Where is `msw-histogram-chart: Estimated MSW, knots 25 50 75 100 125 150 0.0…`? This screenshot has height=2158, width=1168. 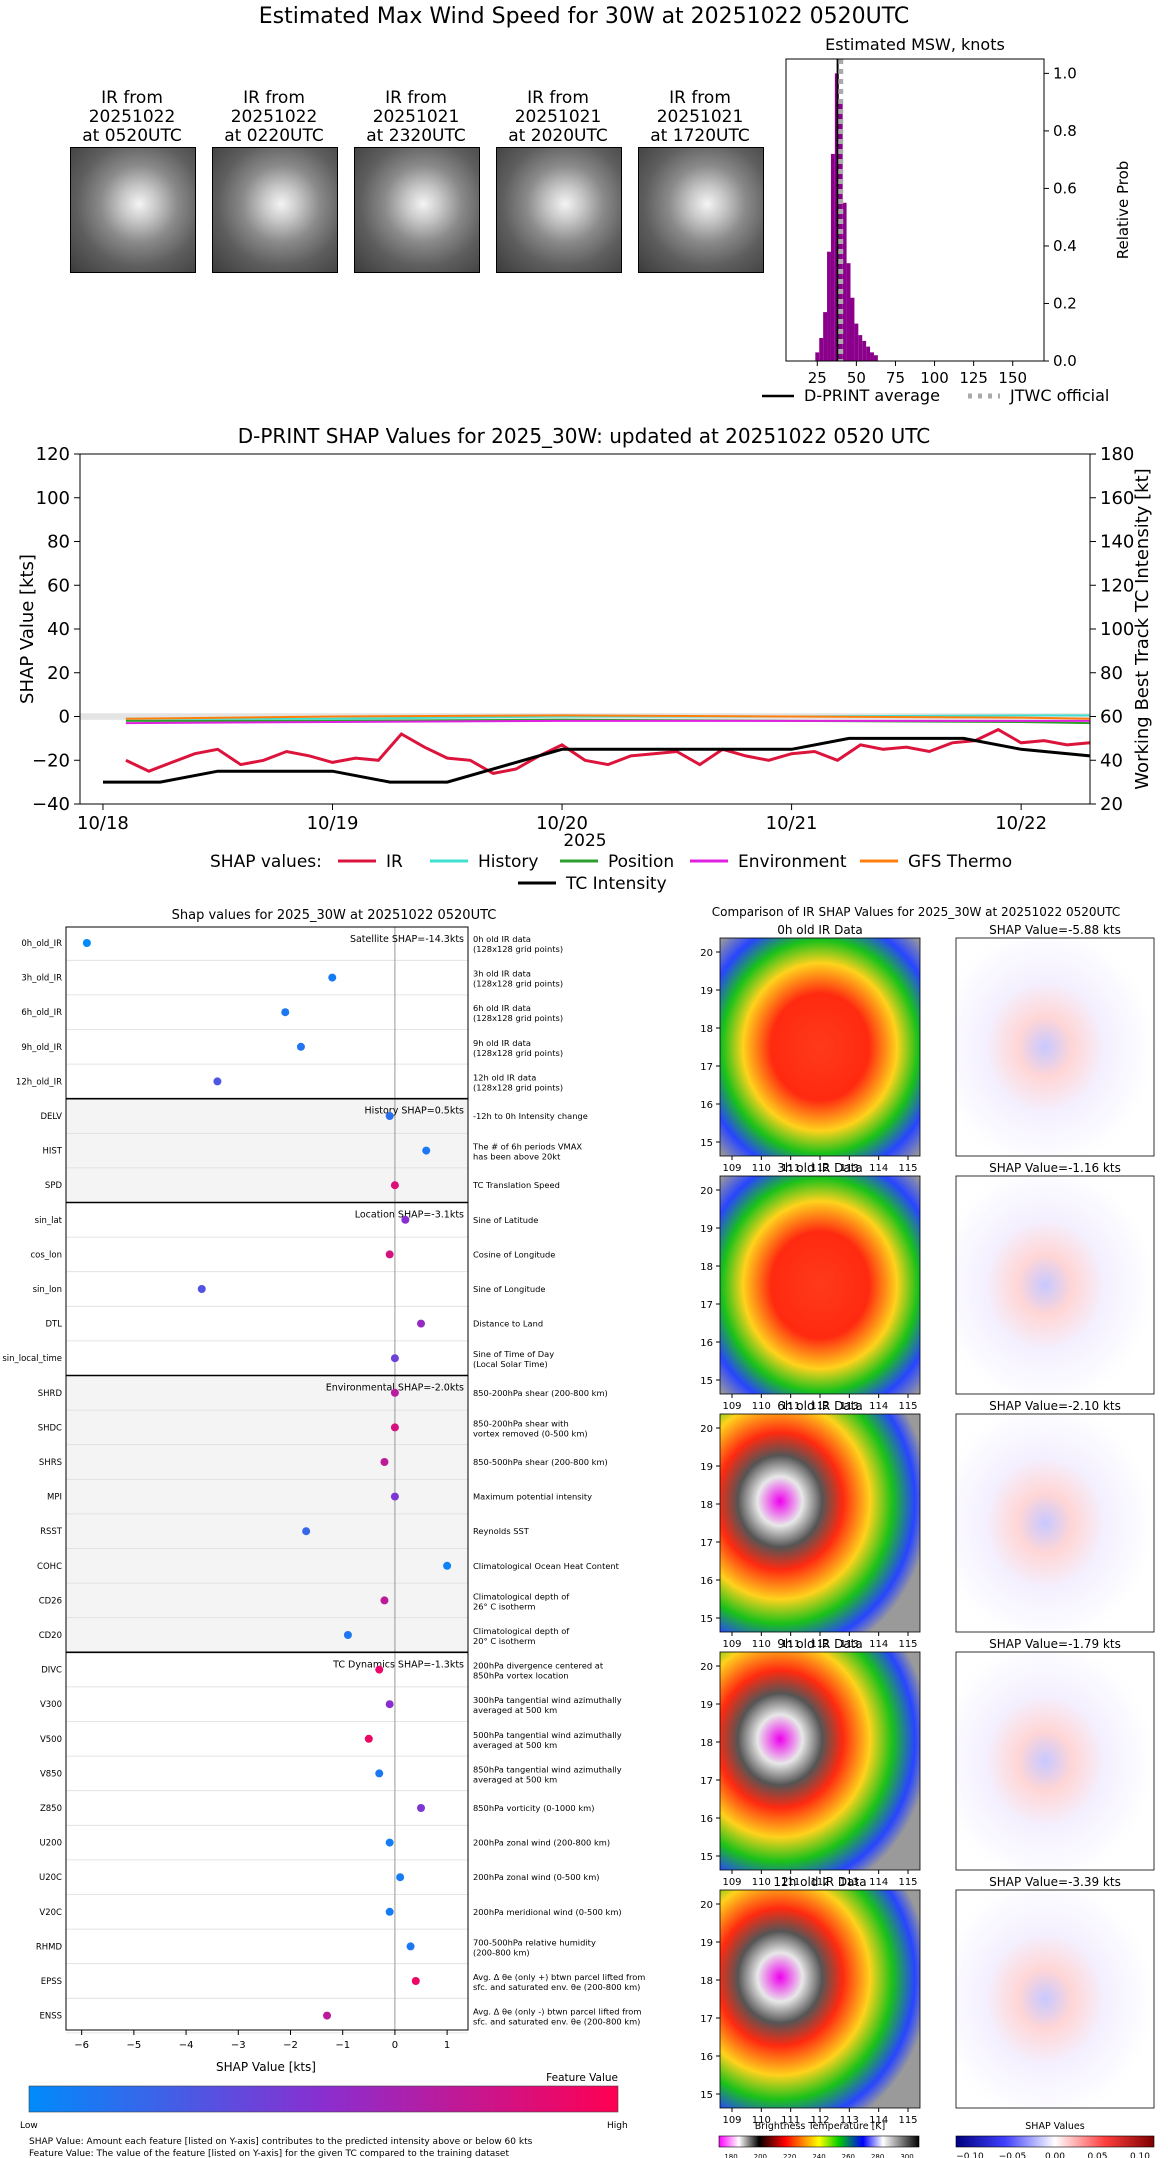
msw-histogram-chart: Estimated MSW, knots 25 50 75 100 125 150 0.0… is located at coordinates (947, 220).